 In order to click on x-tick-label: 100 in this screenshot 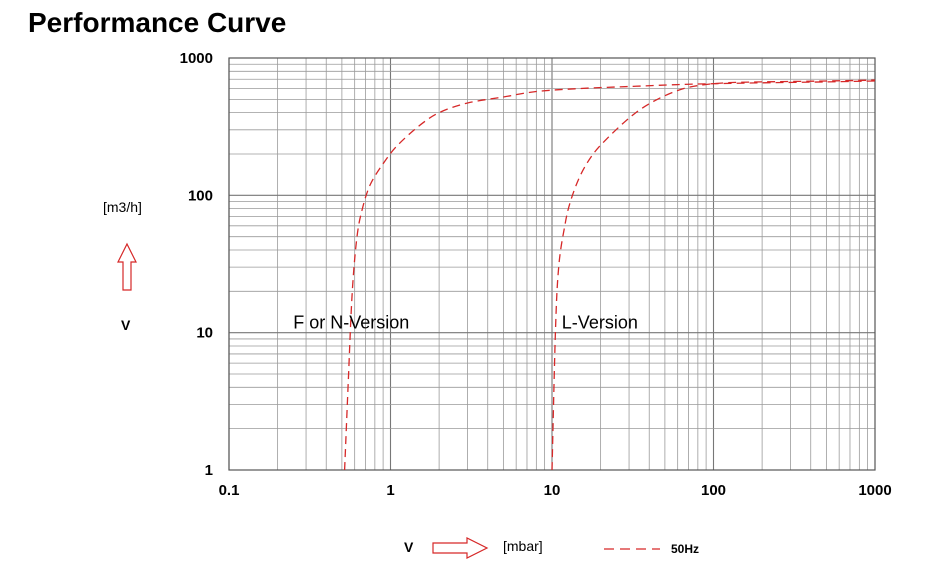, I will do `click(713, 490)`.